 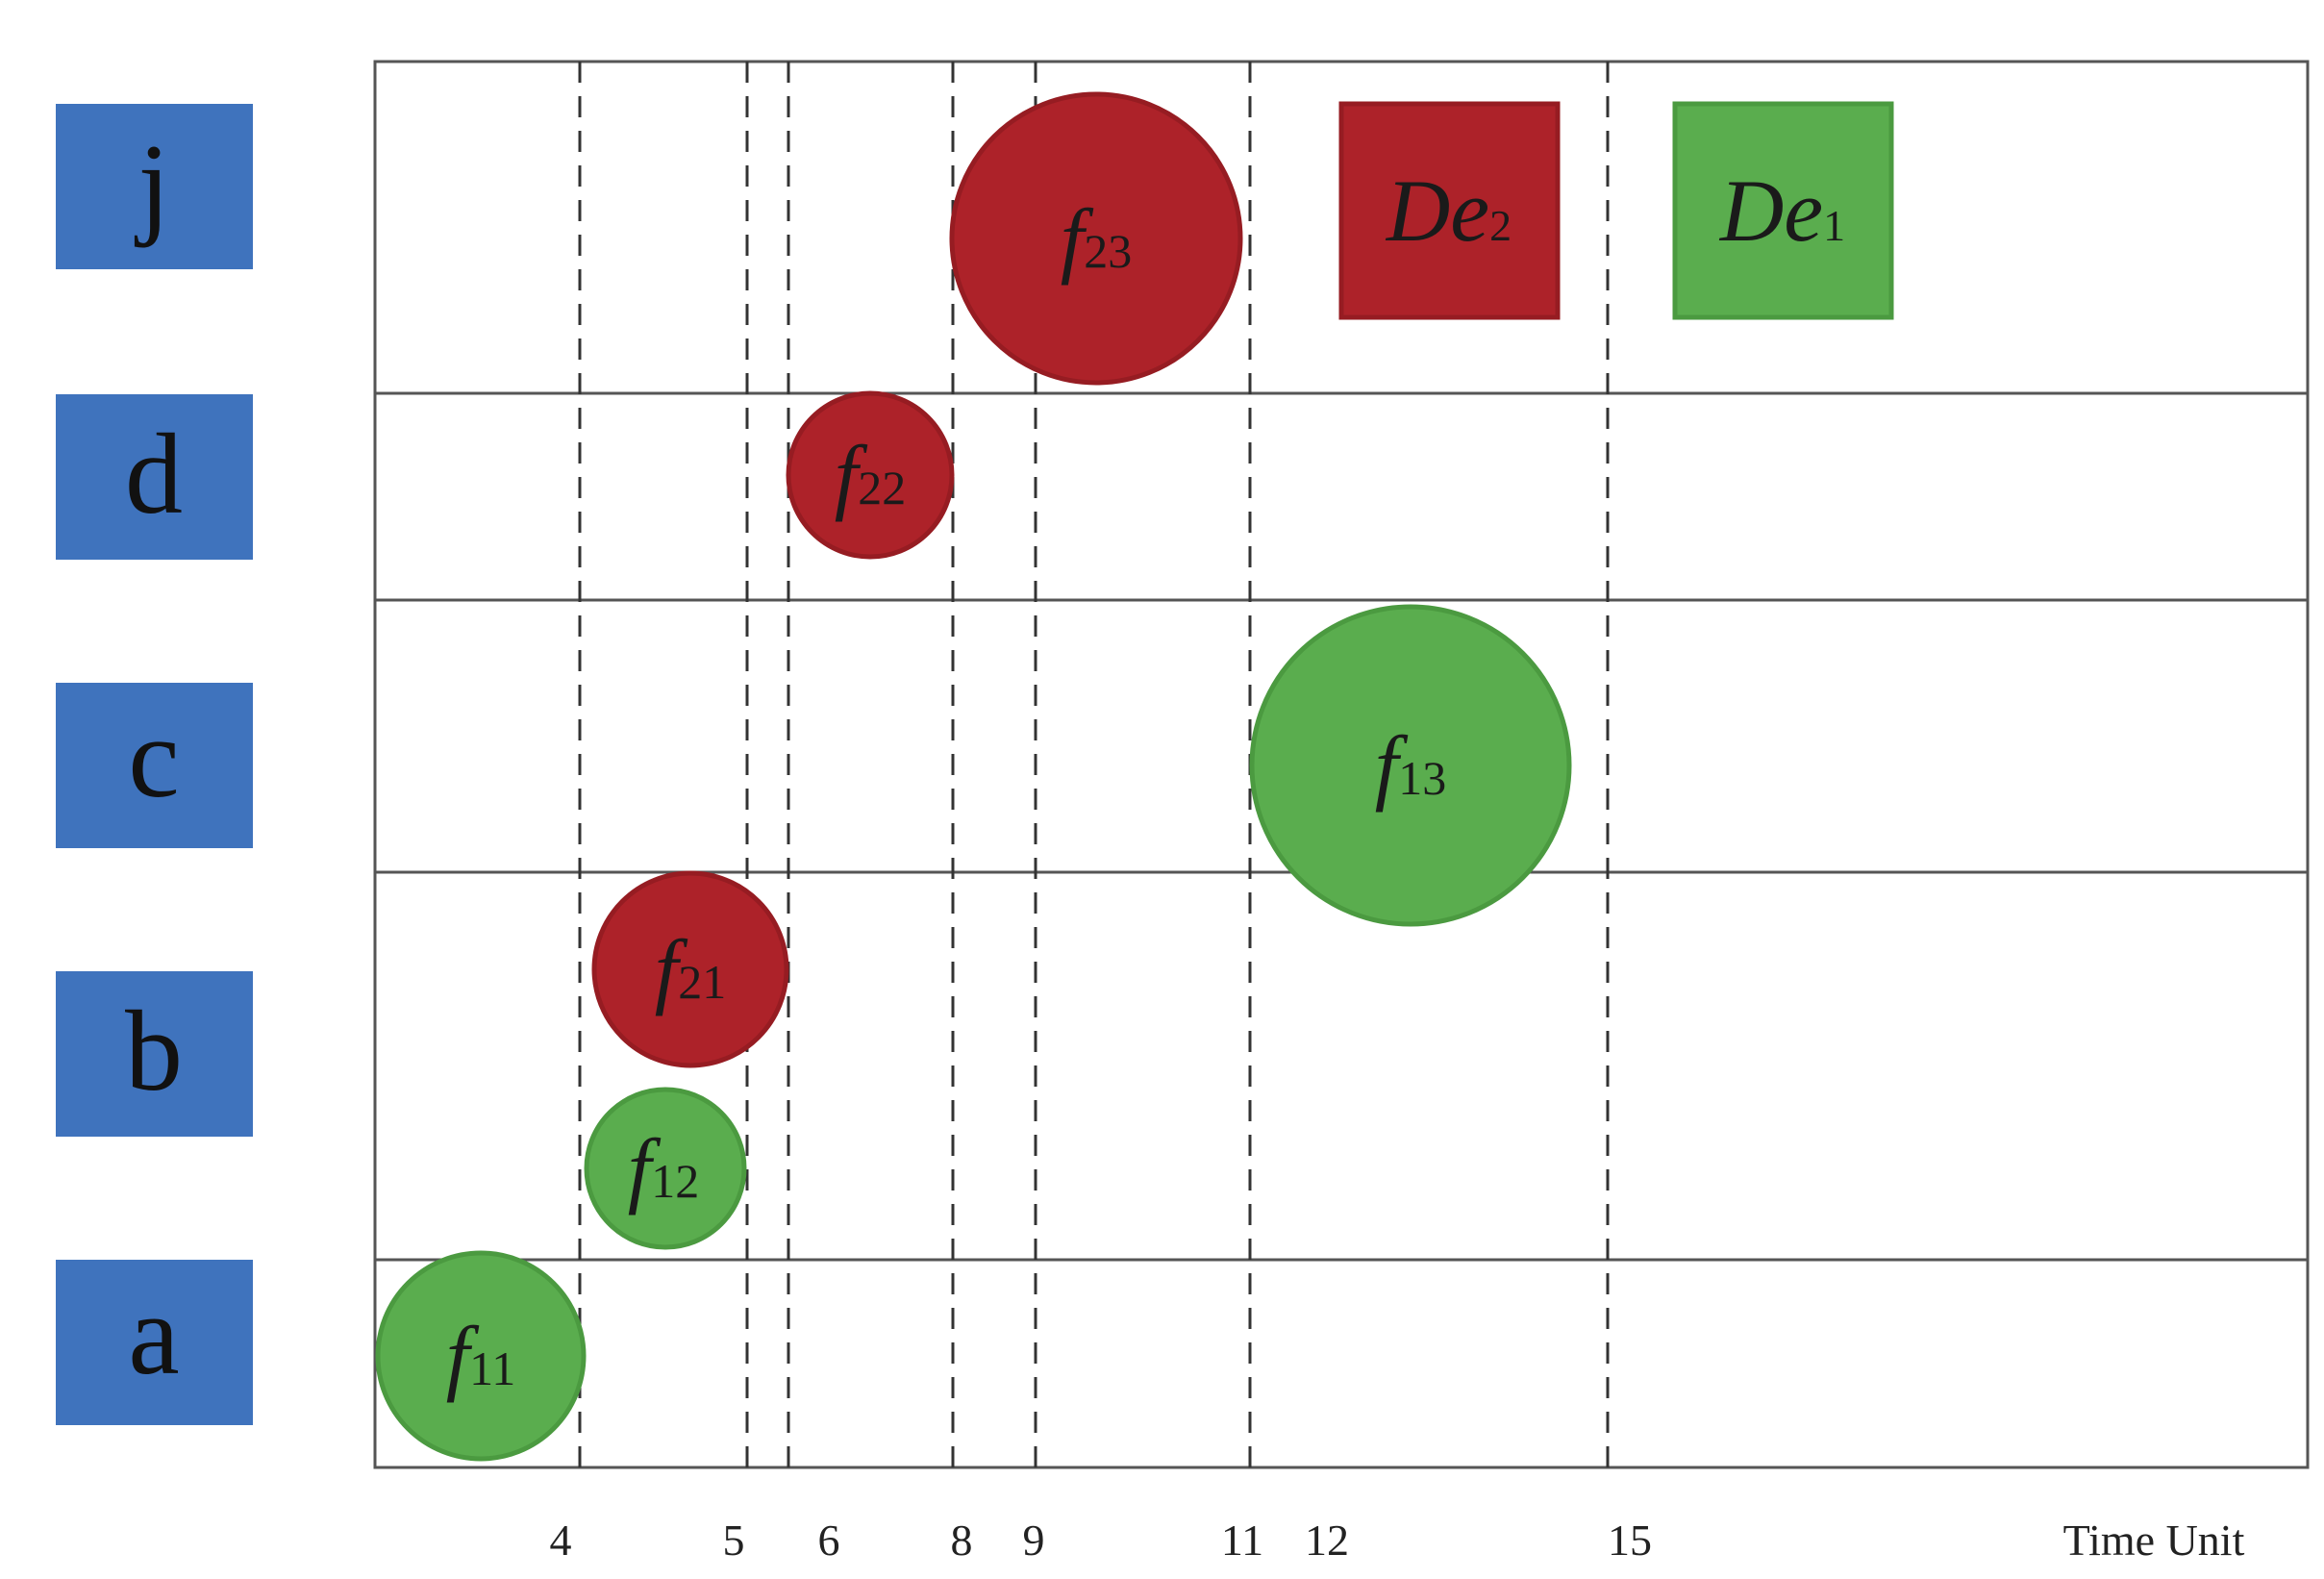 I want to click on row-label-j: j, so click(x=154, y=186).